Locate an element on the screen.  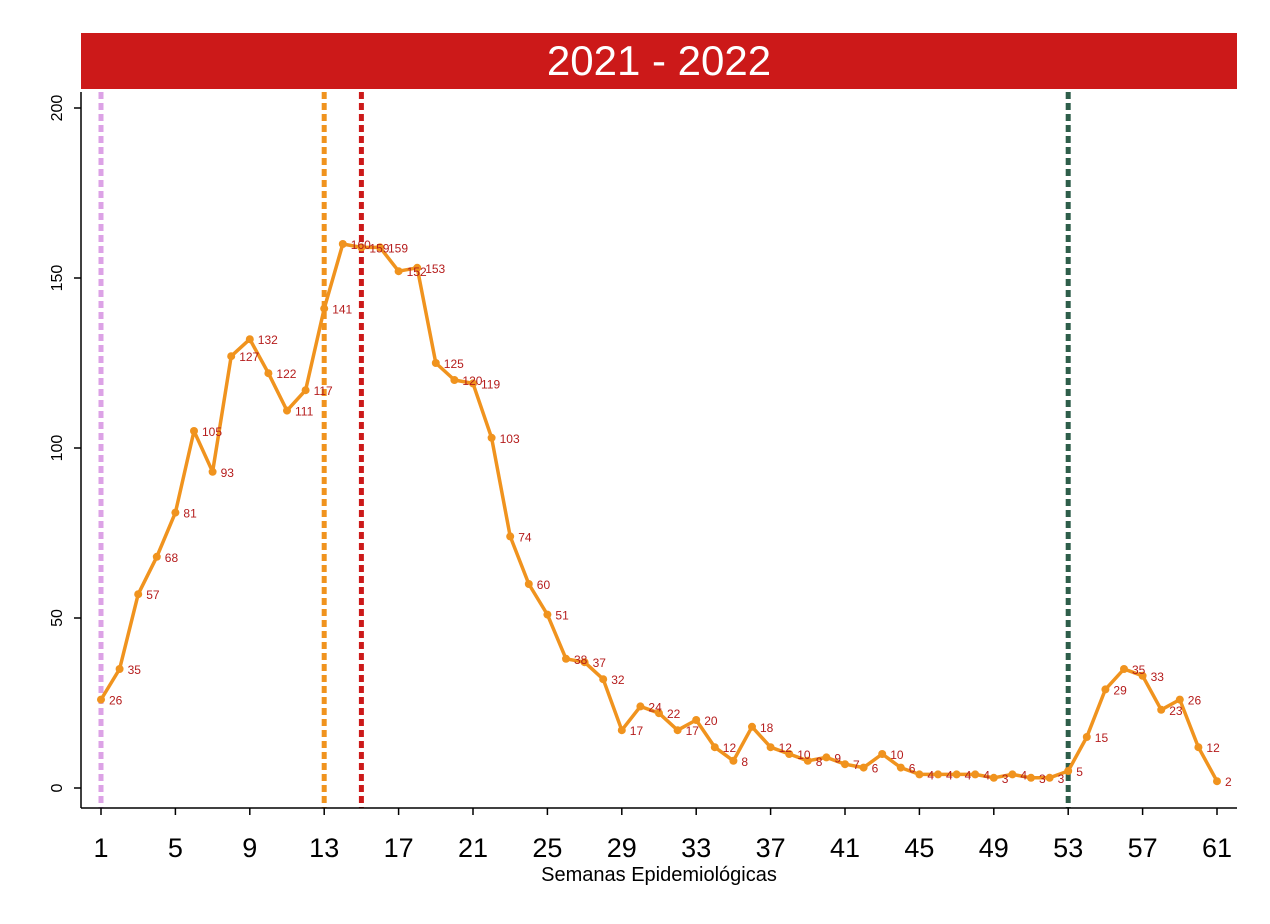
data-label-36: 18 is located at coordinates (767, 728).